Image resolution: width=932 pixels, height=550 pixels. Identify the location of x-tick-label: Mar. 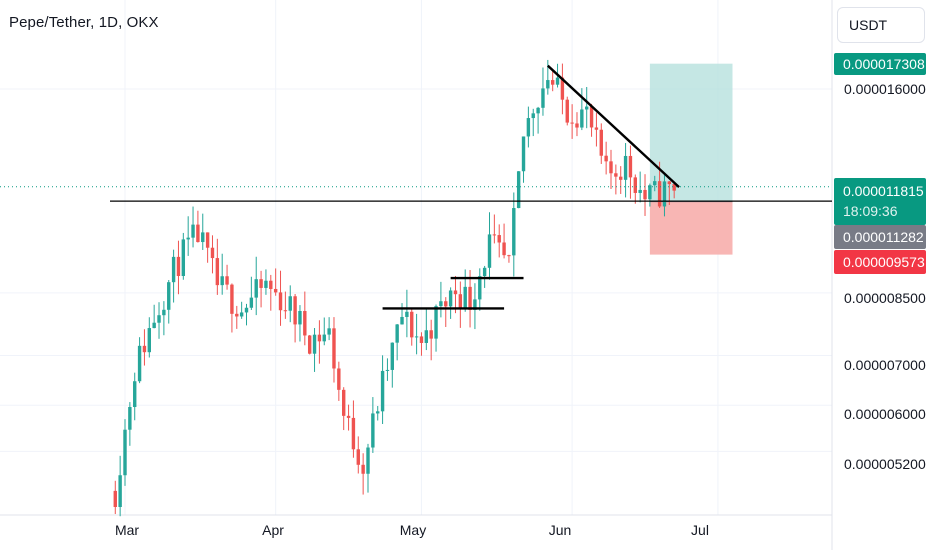
(127, 530).